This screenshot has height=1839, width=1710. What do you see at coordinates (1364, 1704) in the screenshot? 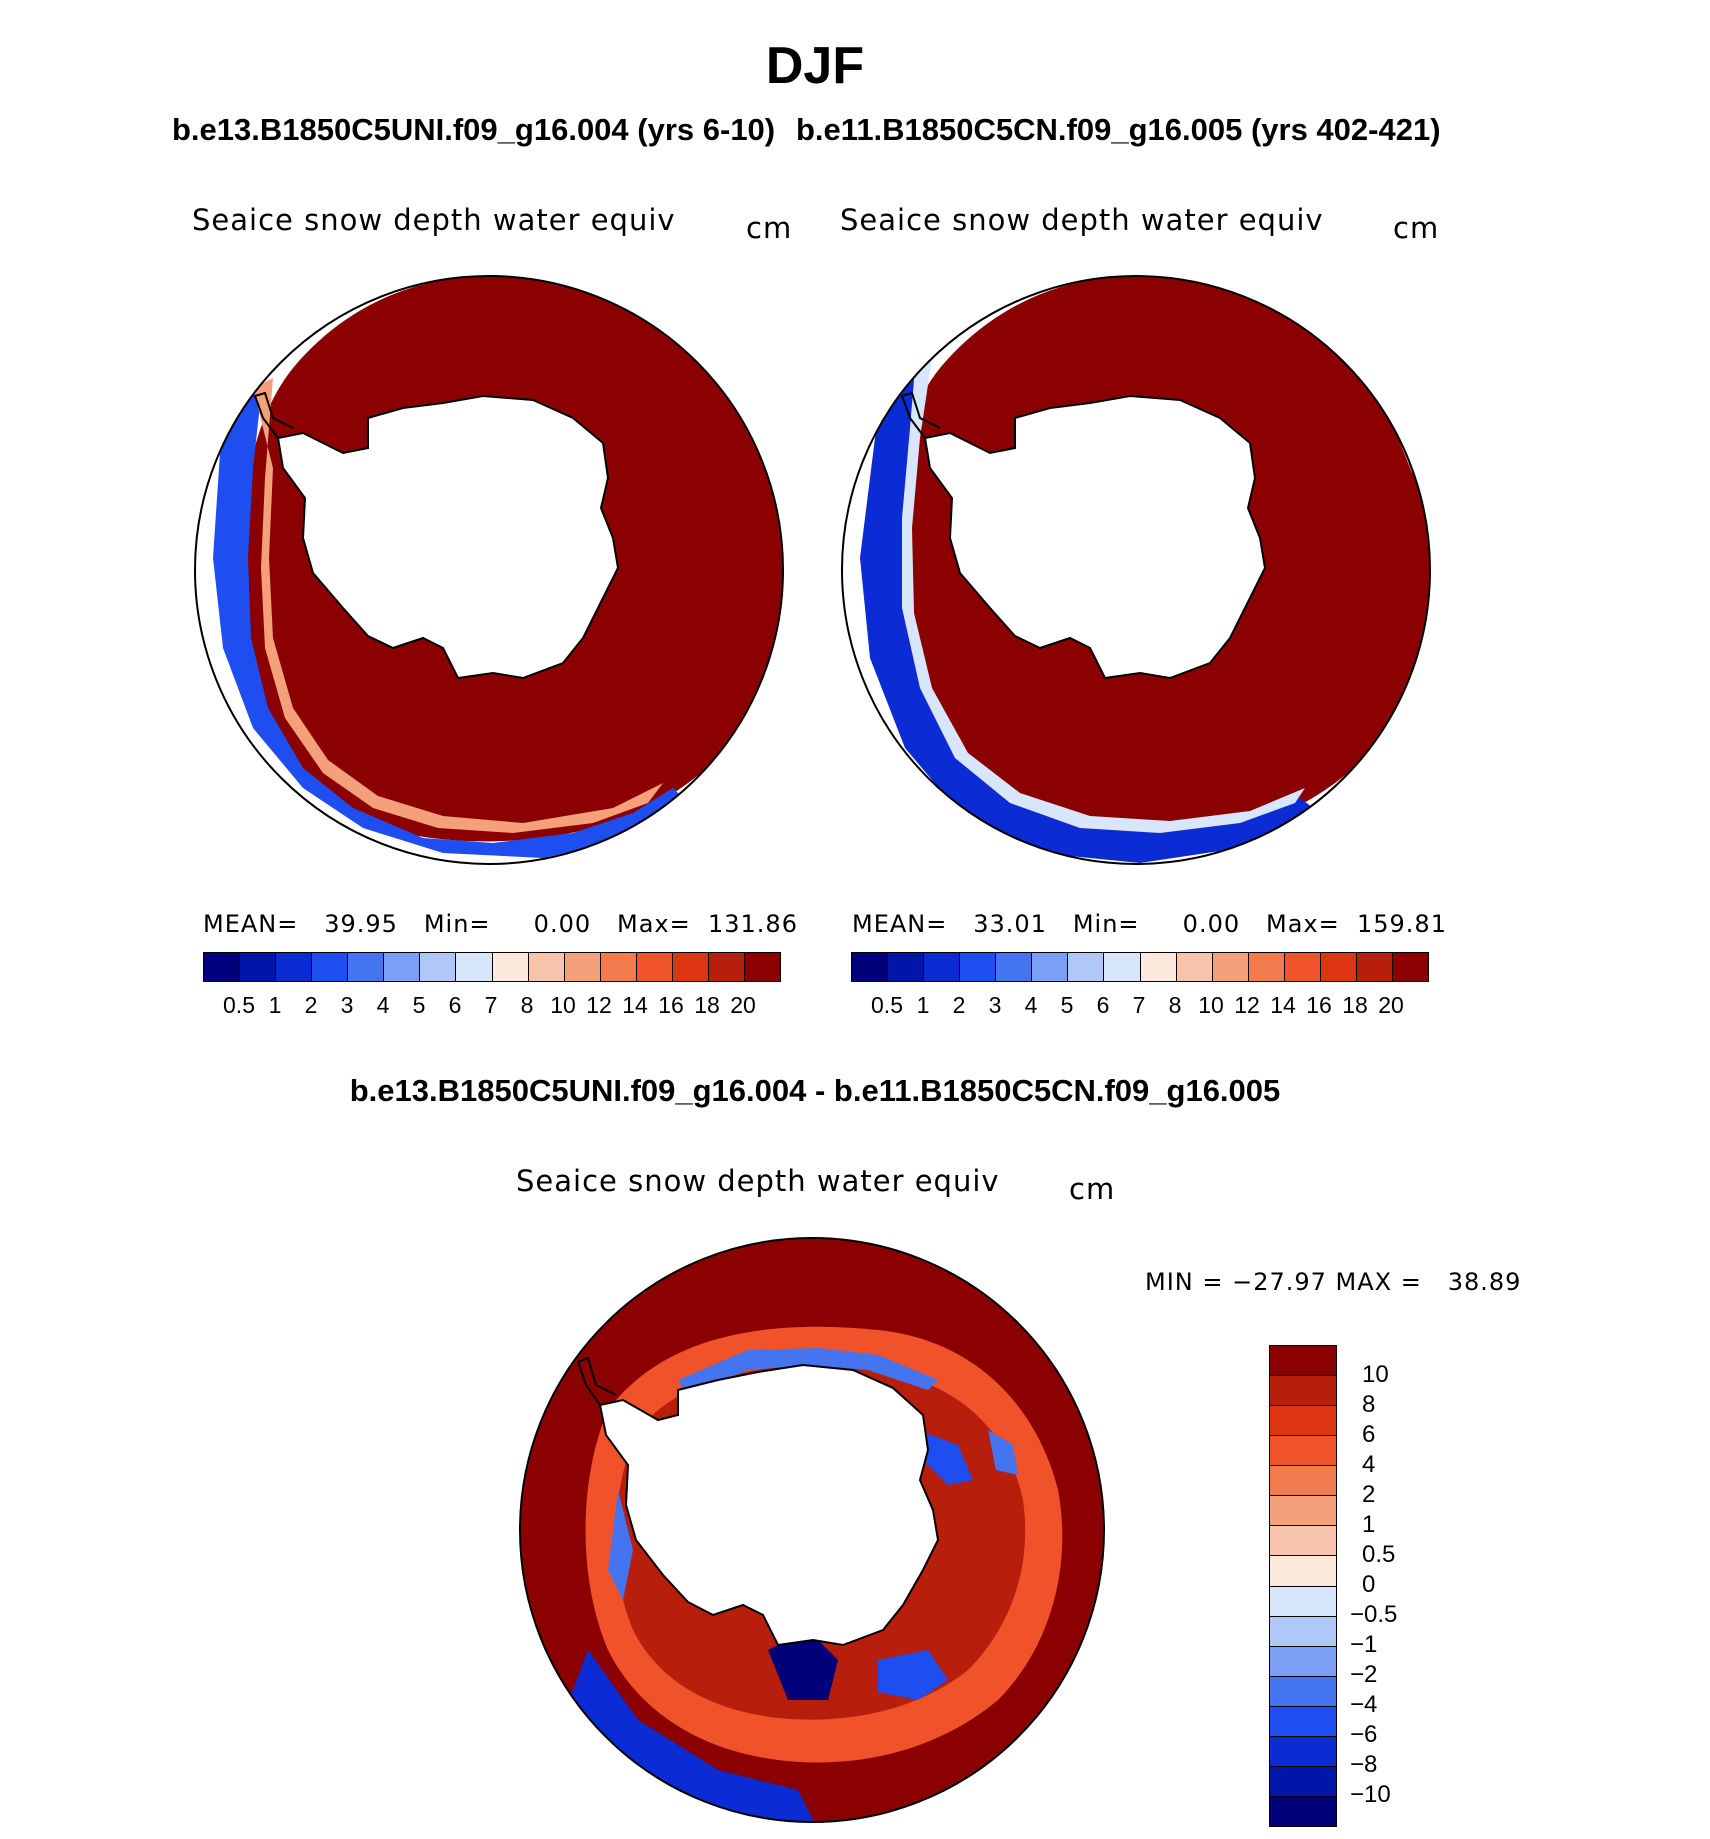
I see `colorbar-diff-tick-label: −4` at bounding box center [1364, 1704].